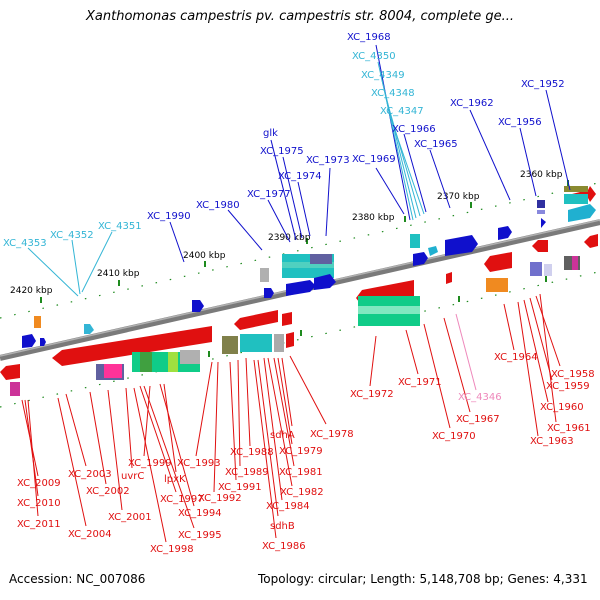 The width and height of the screenshot is (600, 600). I want to click on gene-label: XC_1991, so click(240, 487).